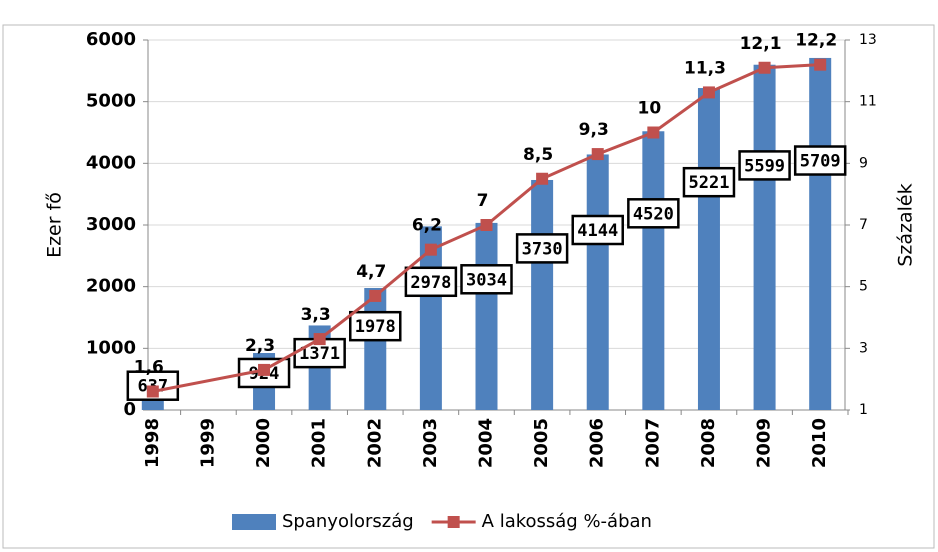 The image size is (938, 552). I want to click on y2-tick-label: 3, so click(863, 348).